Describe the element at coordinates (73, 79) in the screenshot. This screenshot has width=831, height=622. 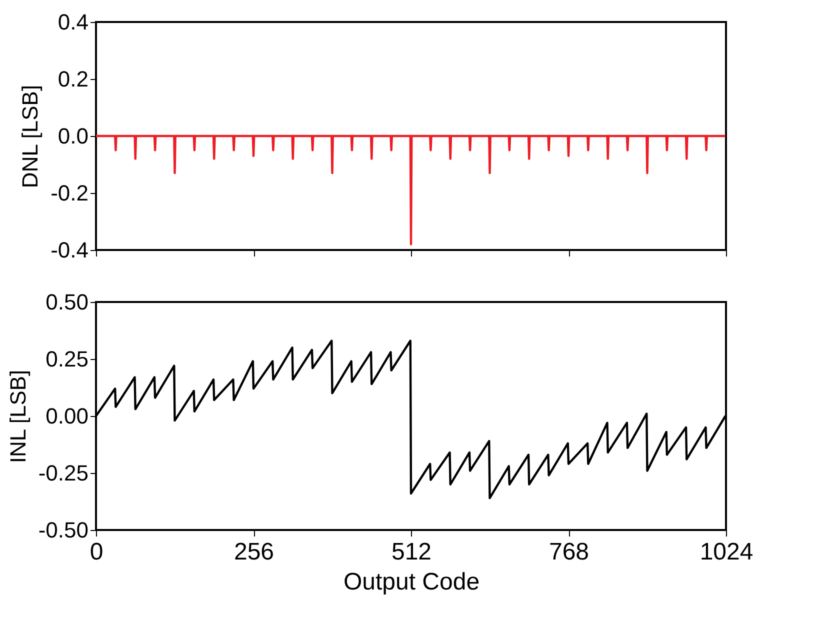
I see `y-tick-label: 0.2` at that location.